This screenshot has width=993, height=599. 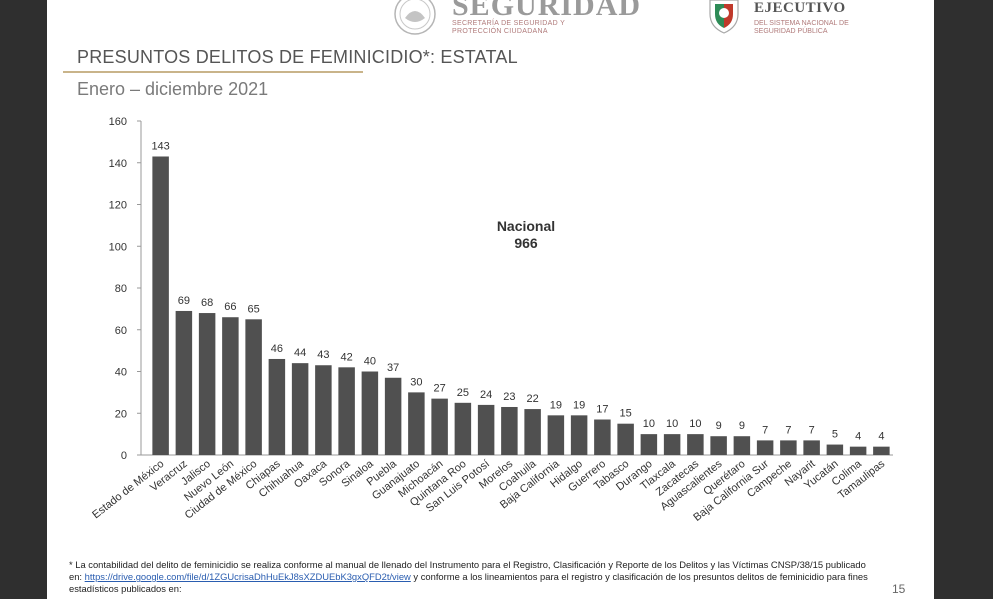 What do you see at coordinates (184, 301) in the screenshot?
I see `bar-value-label: 69` at bounding box center [184, 301].